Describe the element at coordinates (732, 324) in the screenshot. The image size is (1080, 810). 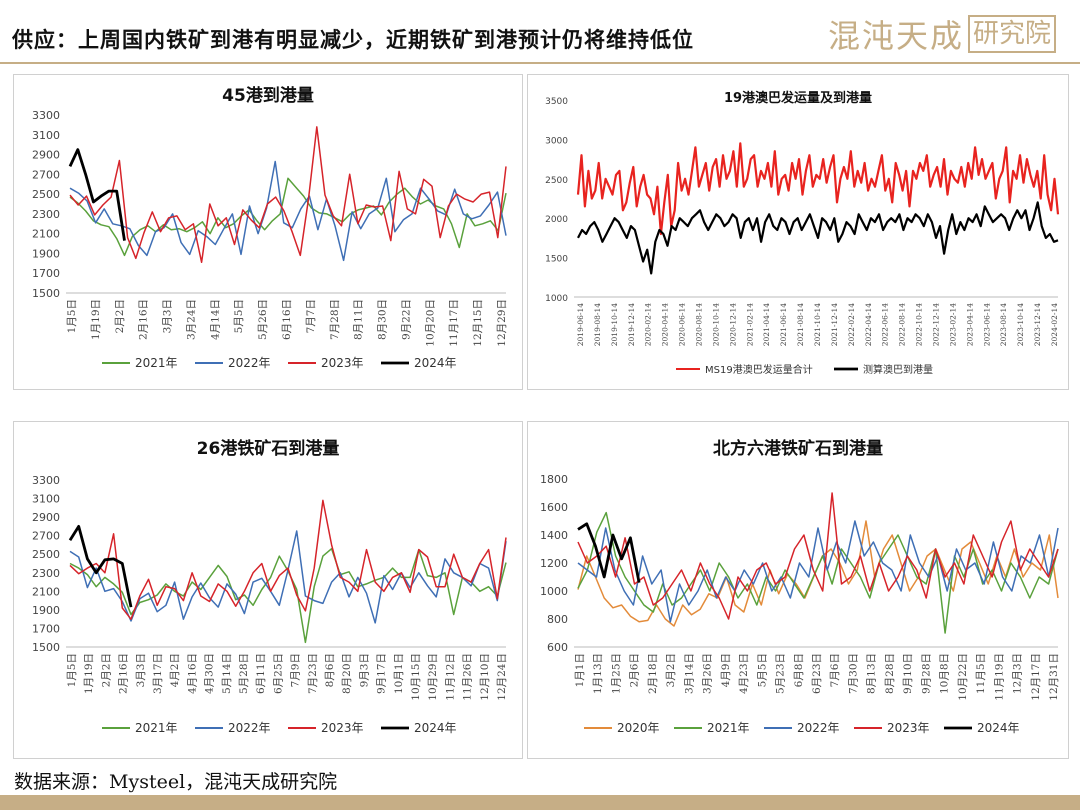
I see `x-tick-label: 2020-12-14` at that location.